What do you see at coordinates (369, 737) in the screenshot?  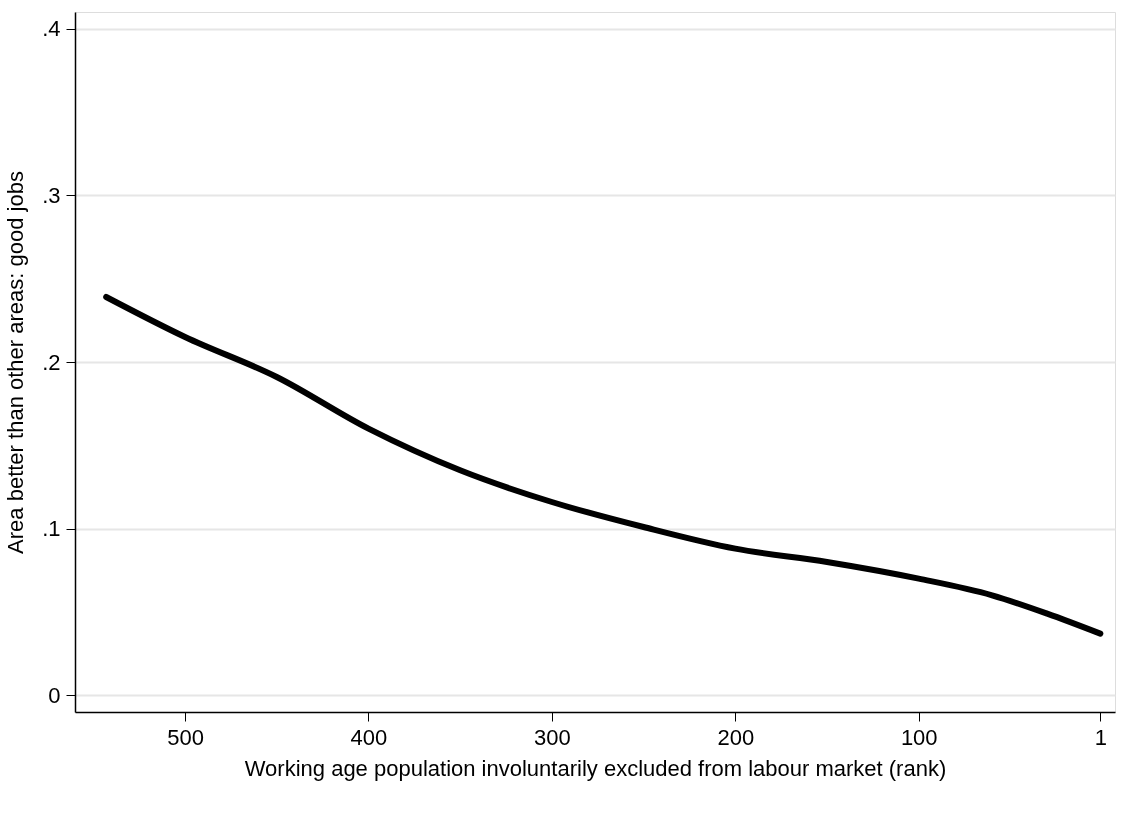 I see `x-tick-label: 400` at bounding box center [369, 737].